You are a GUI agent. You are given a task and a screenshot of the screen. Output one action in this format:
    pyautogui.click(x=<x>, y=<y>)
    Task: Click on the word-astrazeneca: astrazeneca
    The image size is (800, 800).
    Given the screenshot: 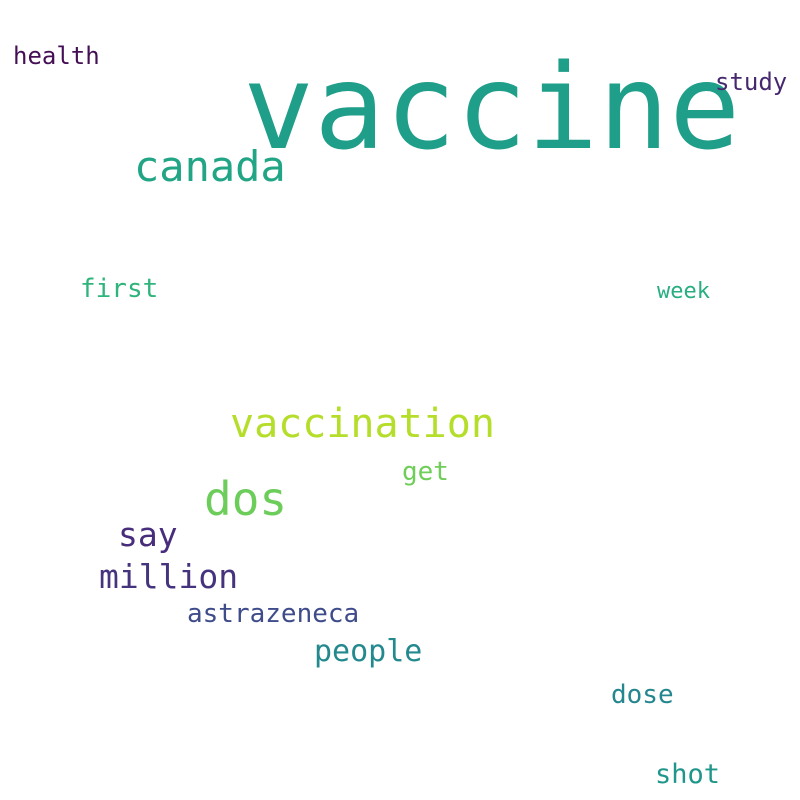 What is the action you would take?
    pyautogui.click(x=273, y=614)
    